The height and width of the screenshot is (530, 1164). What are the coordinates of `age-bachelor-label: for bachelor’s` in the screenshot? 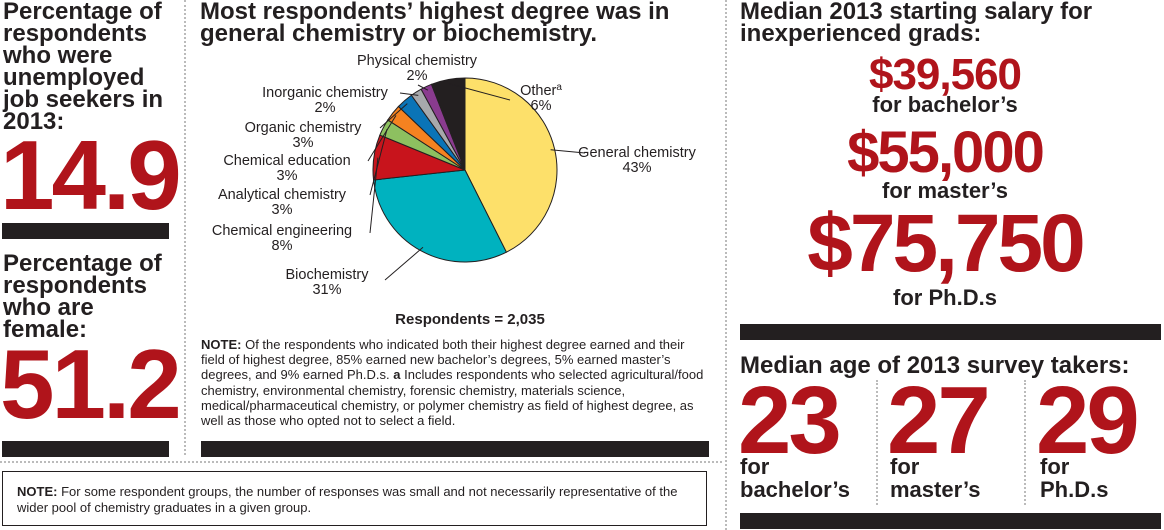 It's located at (795, 478).